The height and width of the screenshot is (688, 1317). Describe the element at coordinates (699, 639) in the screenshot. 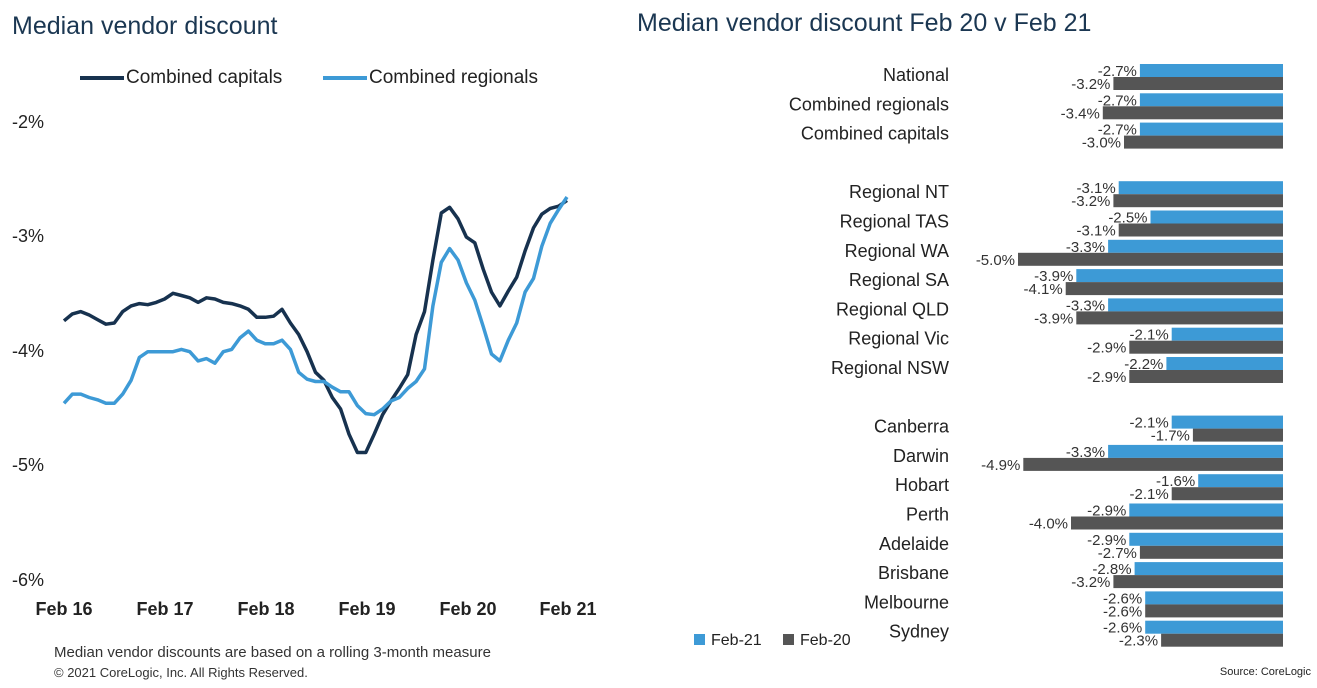

I see `legend-swatch-feb21` at that location.